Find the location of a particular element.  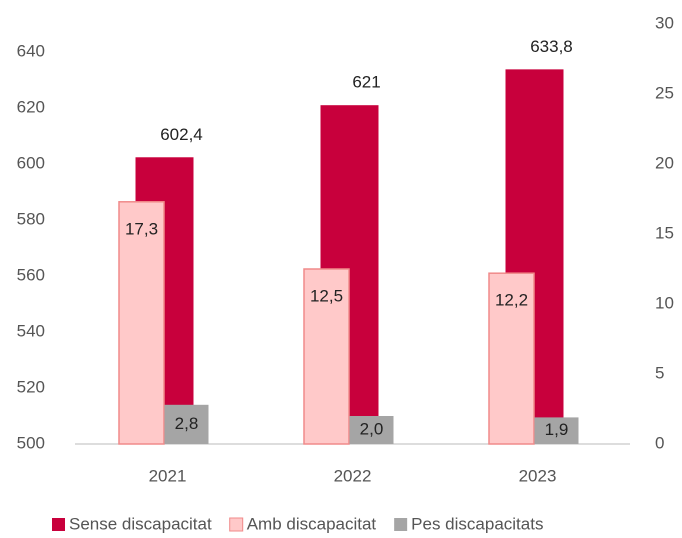

data-label: 12,2 is located at coordinates (511, 300).